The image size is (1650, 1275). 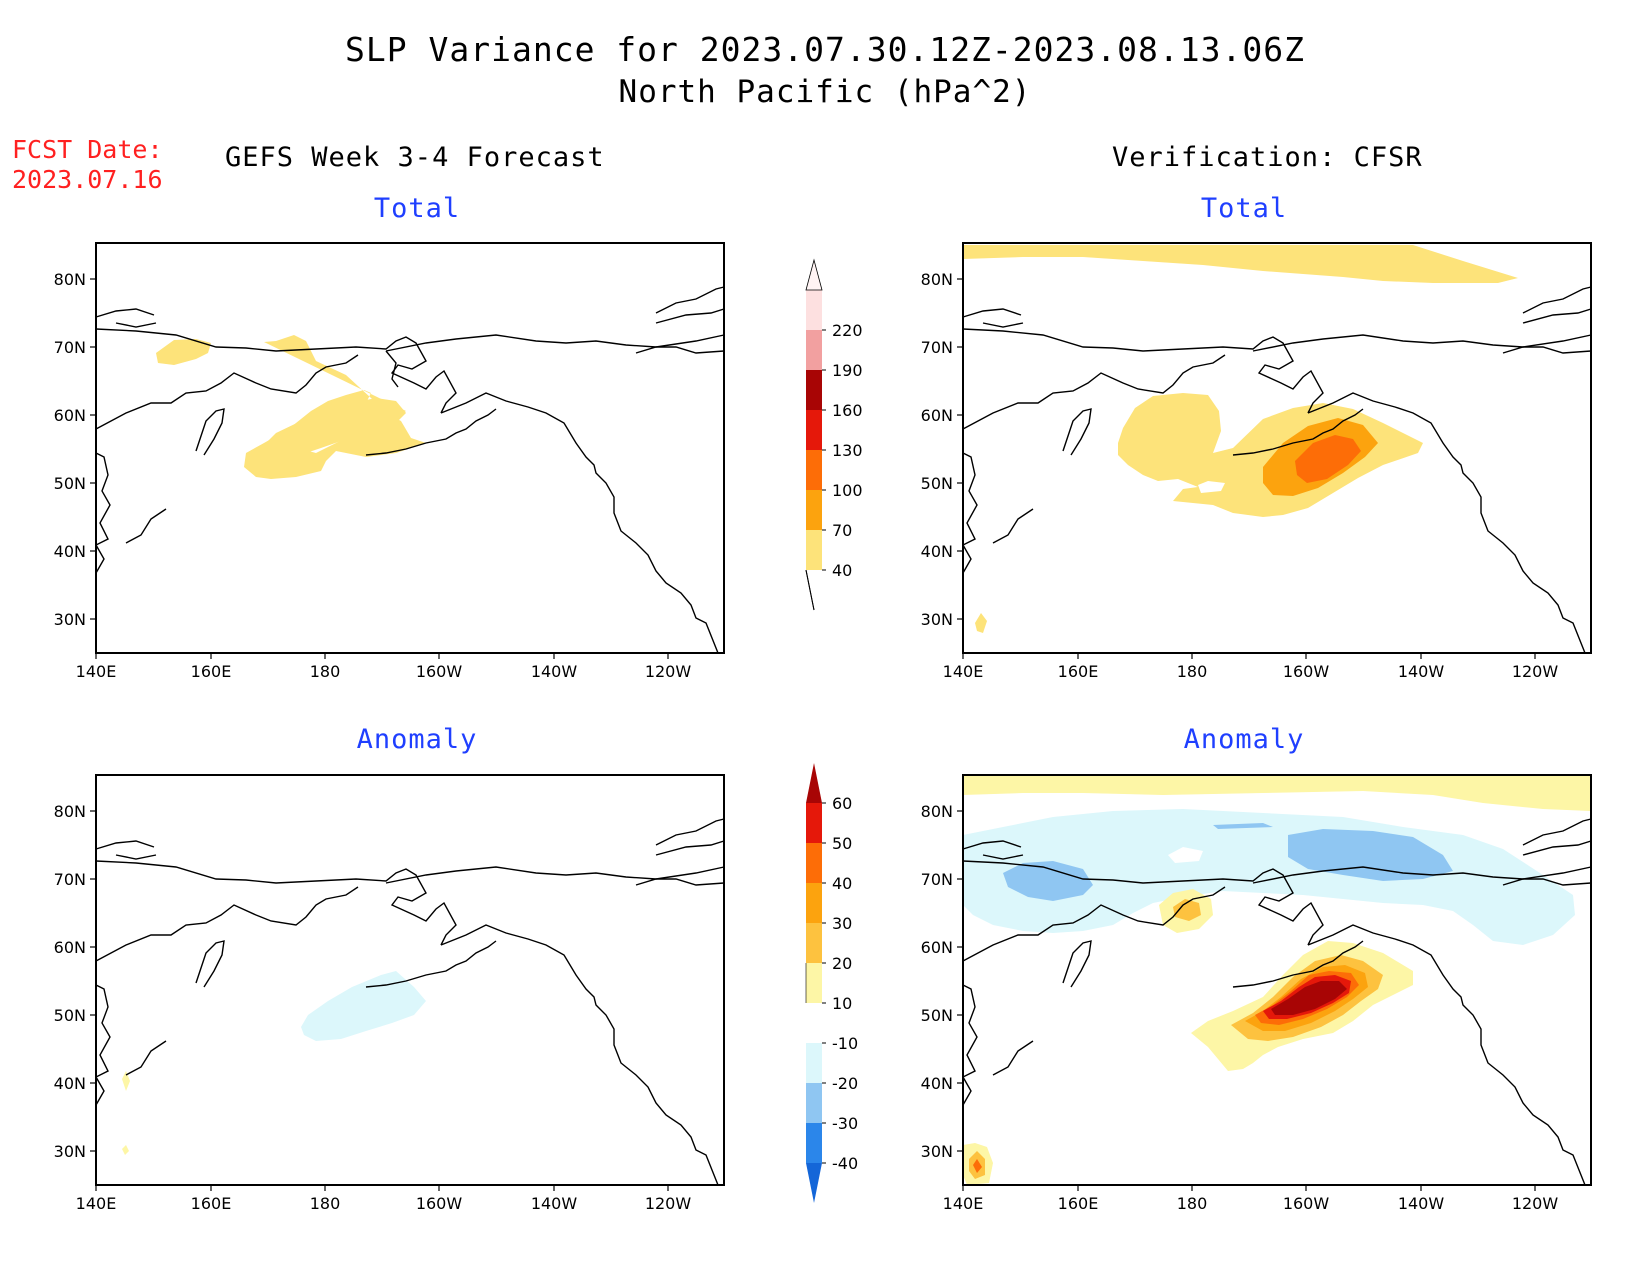 What do you see at coordinates (834, 434) in the screenshot?
I see `colorbar-total: 40 70 100 130 160 190 220` at bounding box center [834, 434].